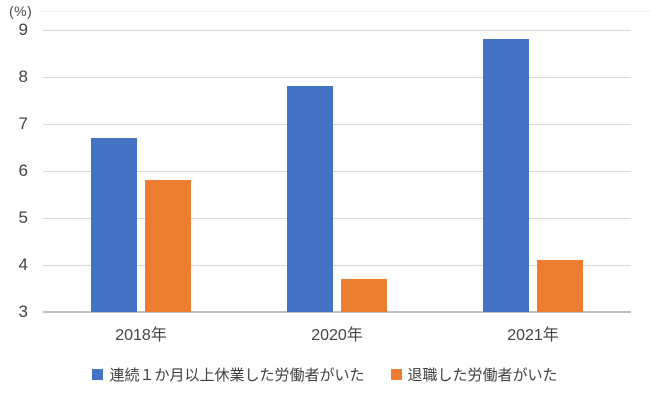 The image size is (650, 403). I want to click on legend: 連続１か月以上休業した労働者がいた 退職した労働者がいた, so click(325, 374).